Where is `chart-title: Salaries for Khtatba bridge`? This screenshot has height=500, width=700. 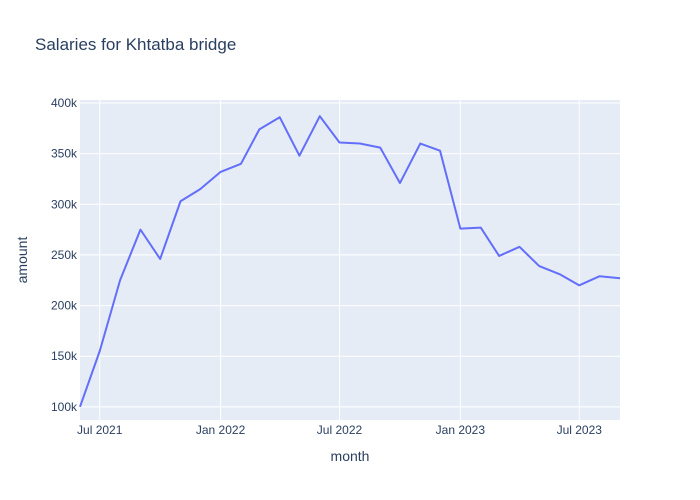 chart-title: Salaries for Khtatba bridge is located at coordinates (135, 44).